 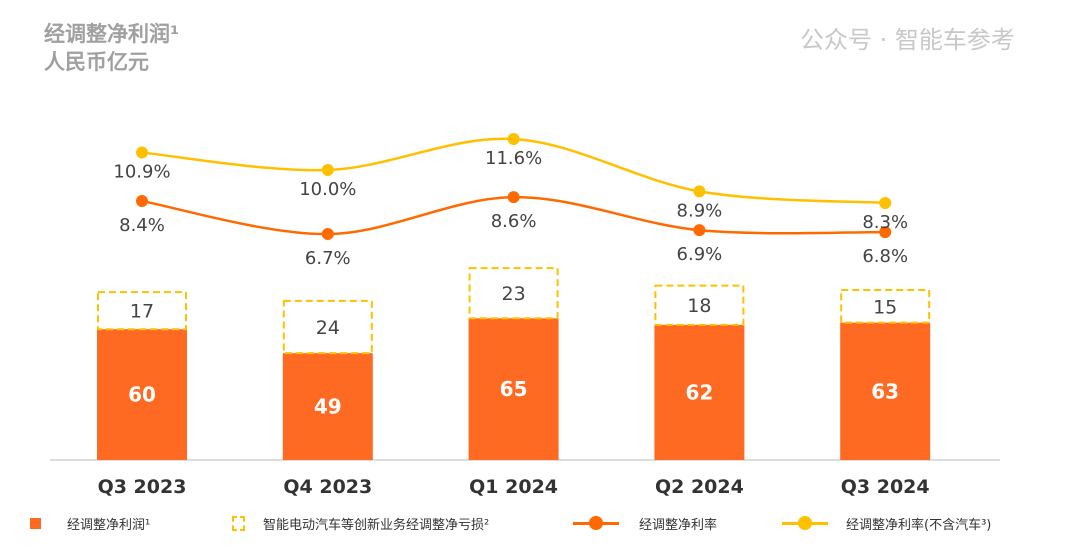 What do you see at coordinates (805, 523) in the screenshot?
I see `legend-swatch-yellow-line` at bounding box center [805, 523].